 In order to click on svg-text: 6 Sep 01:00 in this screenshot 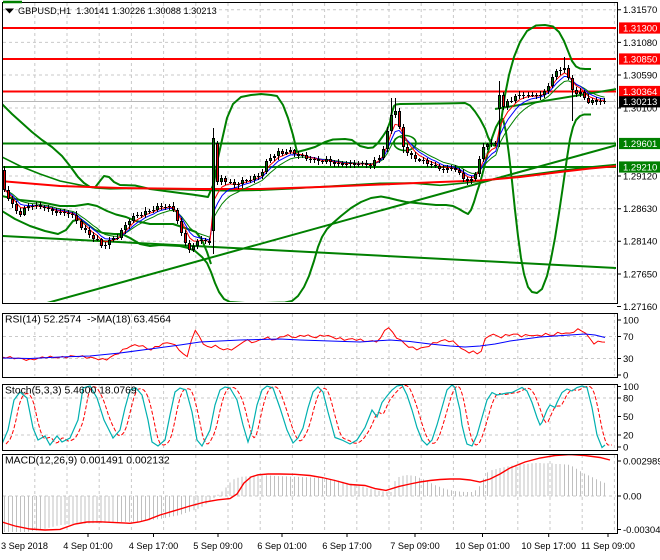, I will do `click(282, 546)`.